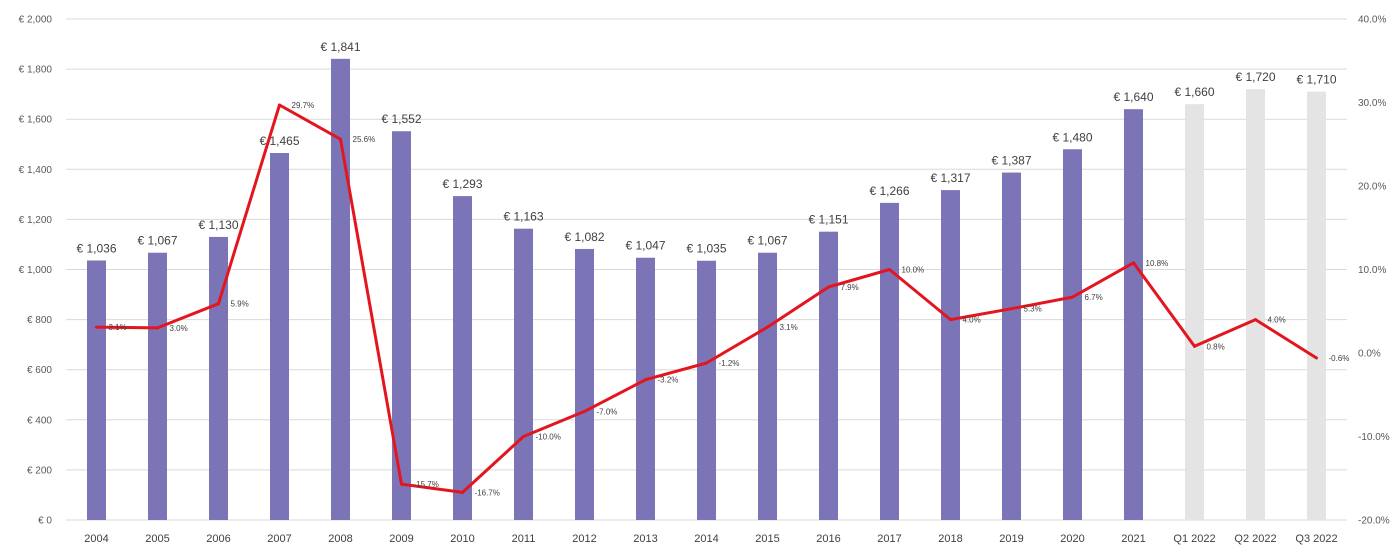 This screenshot has height=558, width=1400. I want to click on bar-value-label: € 1,151, so click(828, 220).